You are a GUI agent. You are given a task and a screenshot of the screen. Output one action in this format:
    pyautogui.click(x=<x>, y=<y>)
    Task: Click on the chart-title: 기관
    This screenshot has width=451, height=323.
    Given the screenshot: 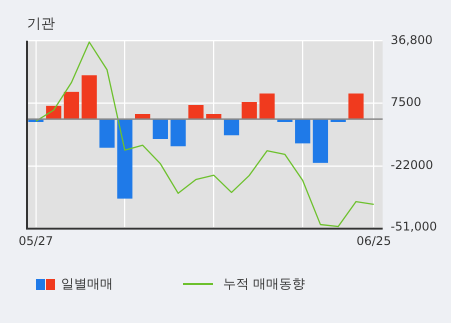 What is the action you would take?
    pyautogui.click(x=41, y=24)
    